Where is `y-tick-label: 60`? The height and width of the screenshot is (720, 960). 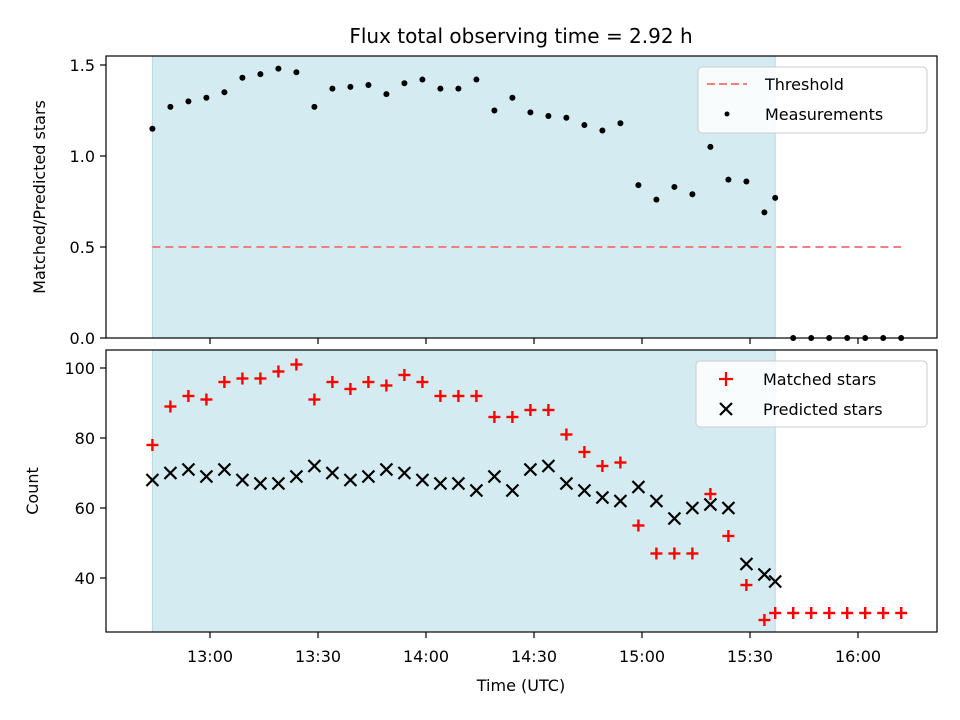
y-tick-label: 60 is located at coordinates (85, 508).